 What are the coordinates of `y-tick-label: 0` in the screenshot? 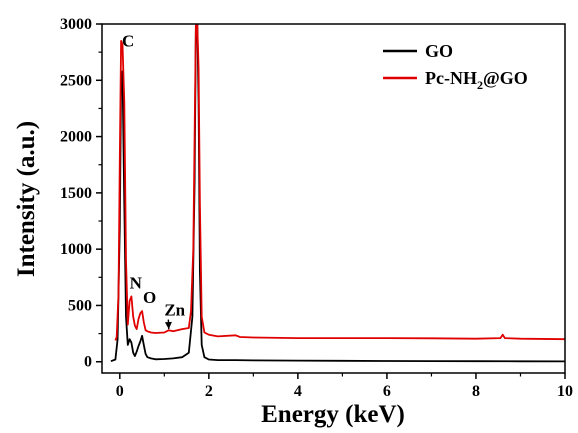 It's located at (88, 362).